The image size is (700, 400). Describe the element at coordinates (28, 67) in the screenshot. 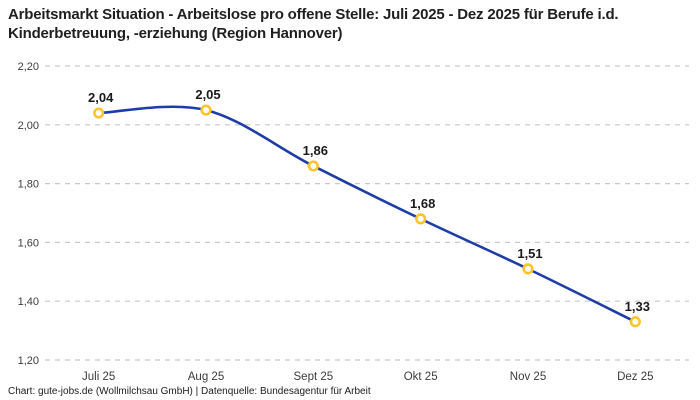

I see `y-tick-label: 2,20` at that location.